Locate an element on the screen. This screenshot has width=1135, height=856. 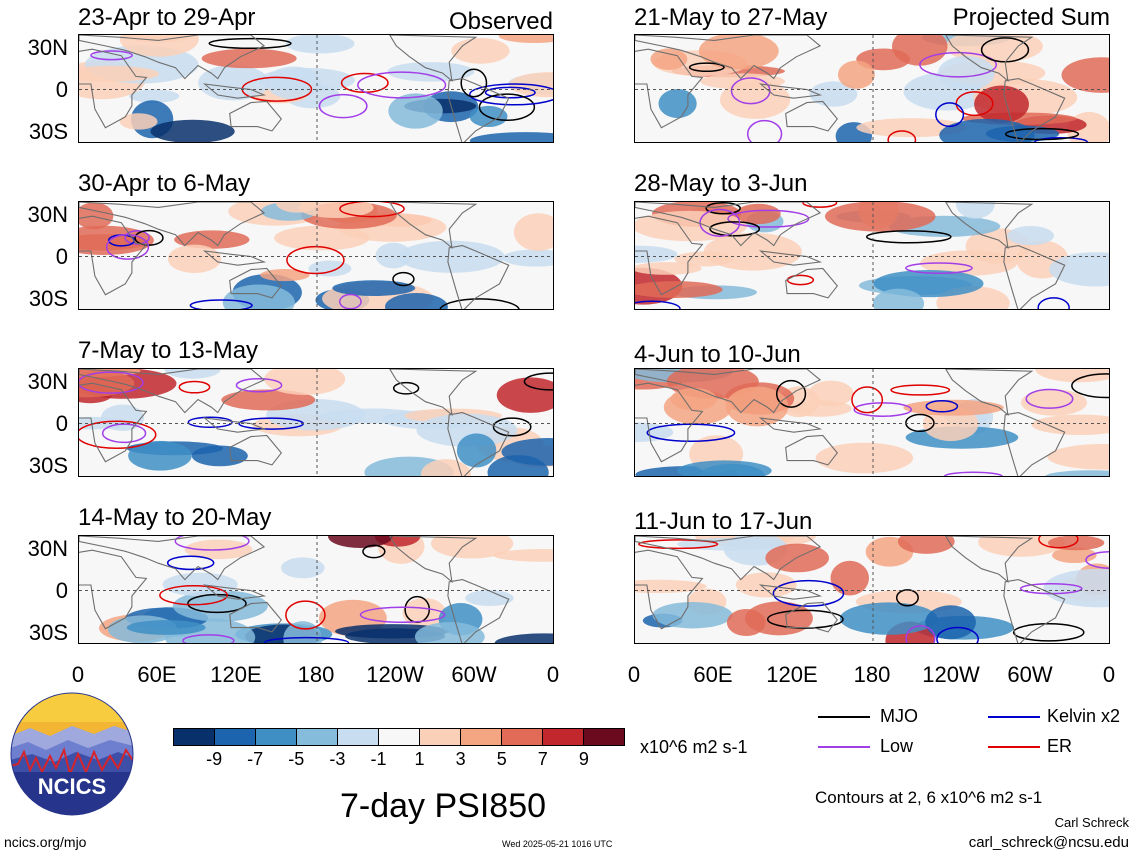
author: Carl Schreck is located at coordinates (1091, 822).